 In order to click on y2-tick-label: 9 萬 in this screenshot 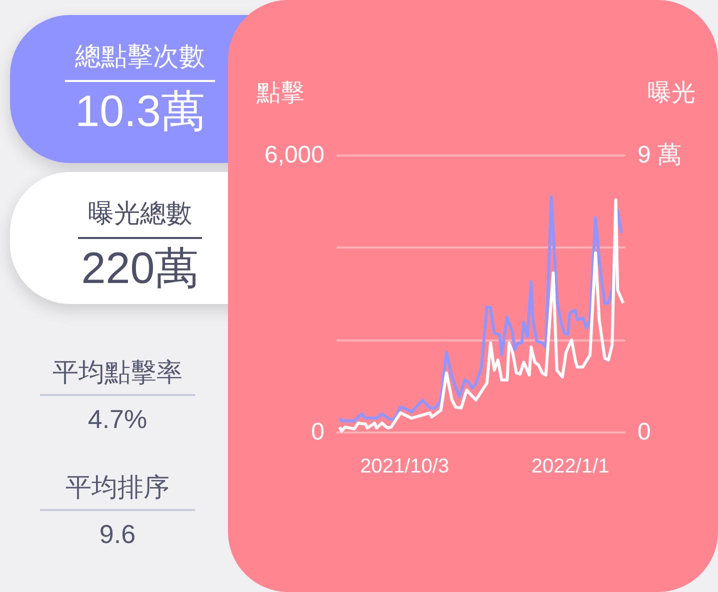, I will do `click(660, 155)`.